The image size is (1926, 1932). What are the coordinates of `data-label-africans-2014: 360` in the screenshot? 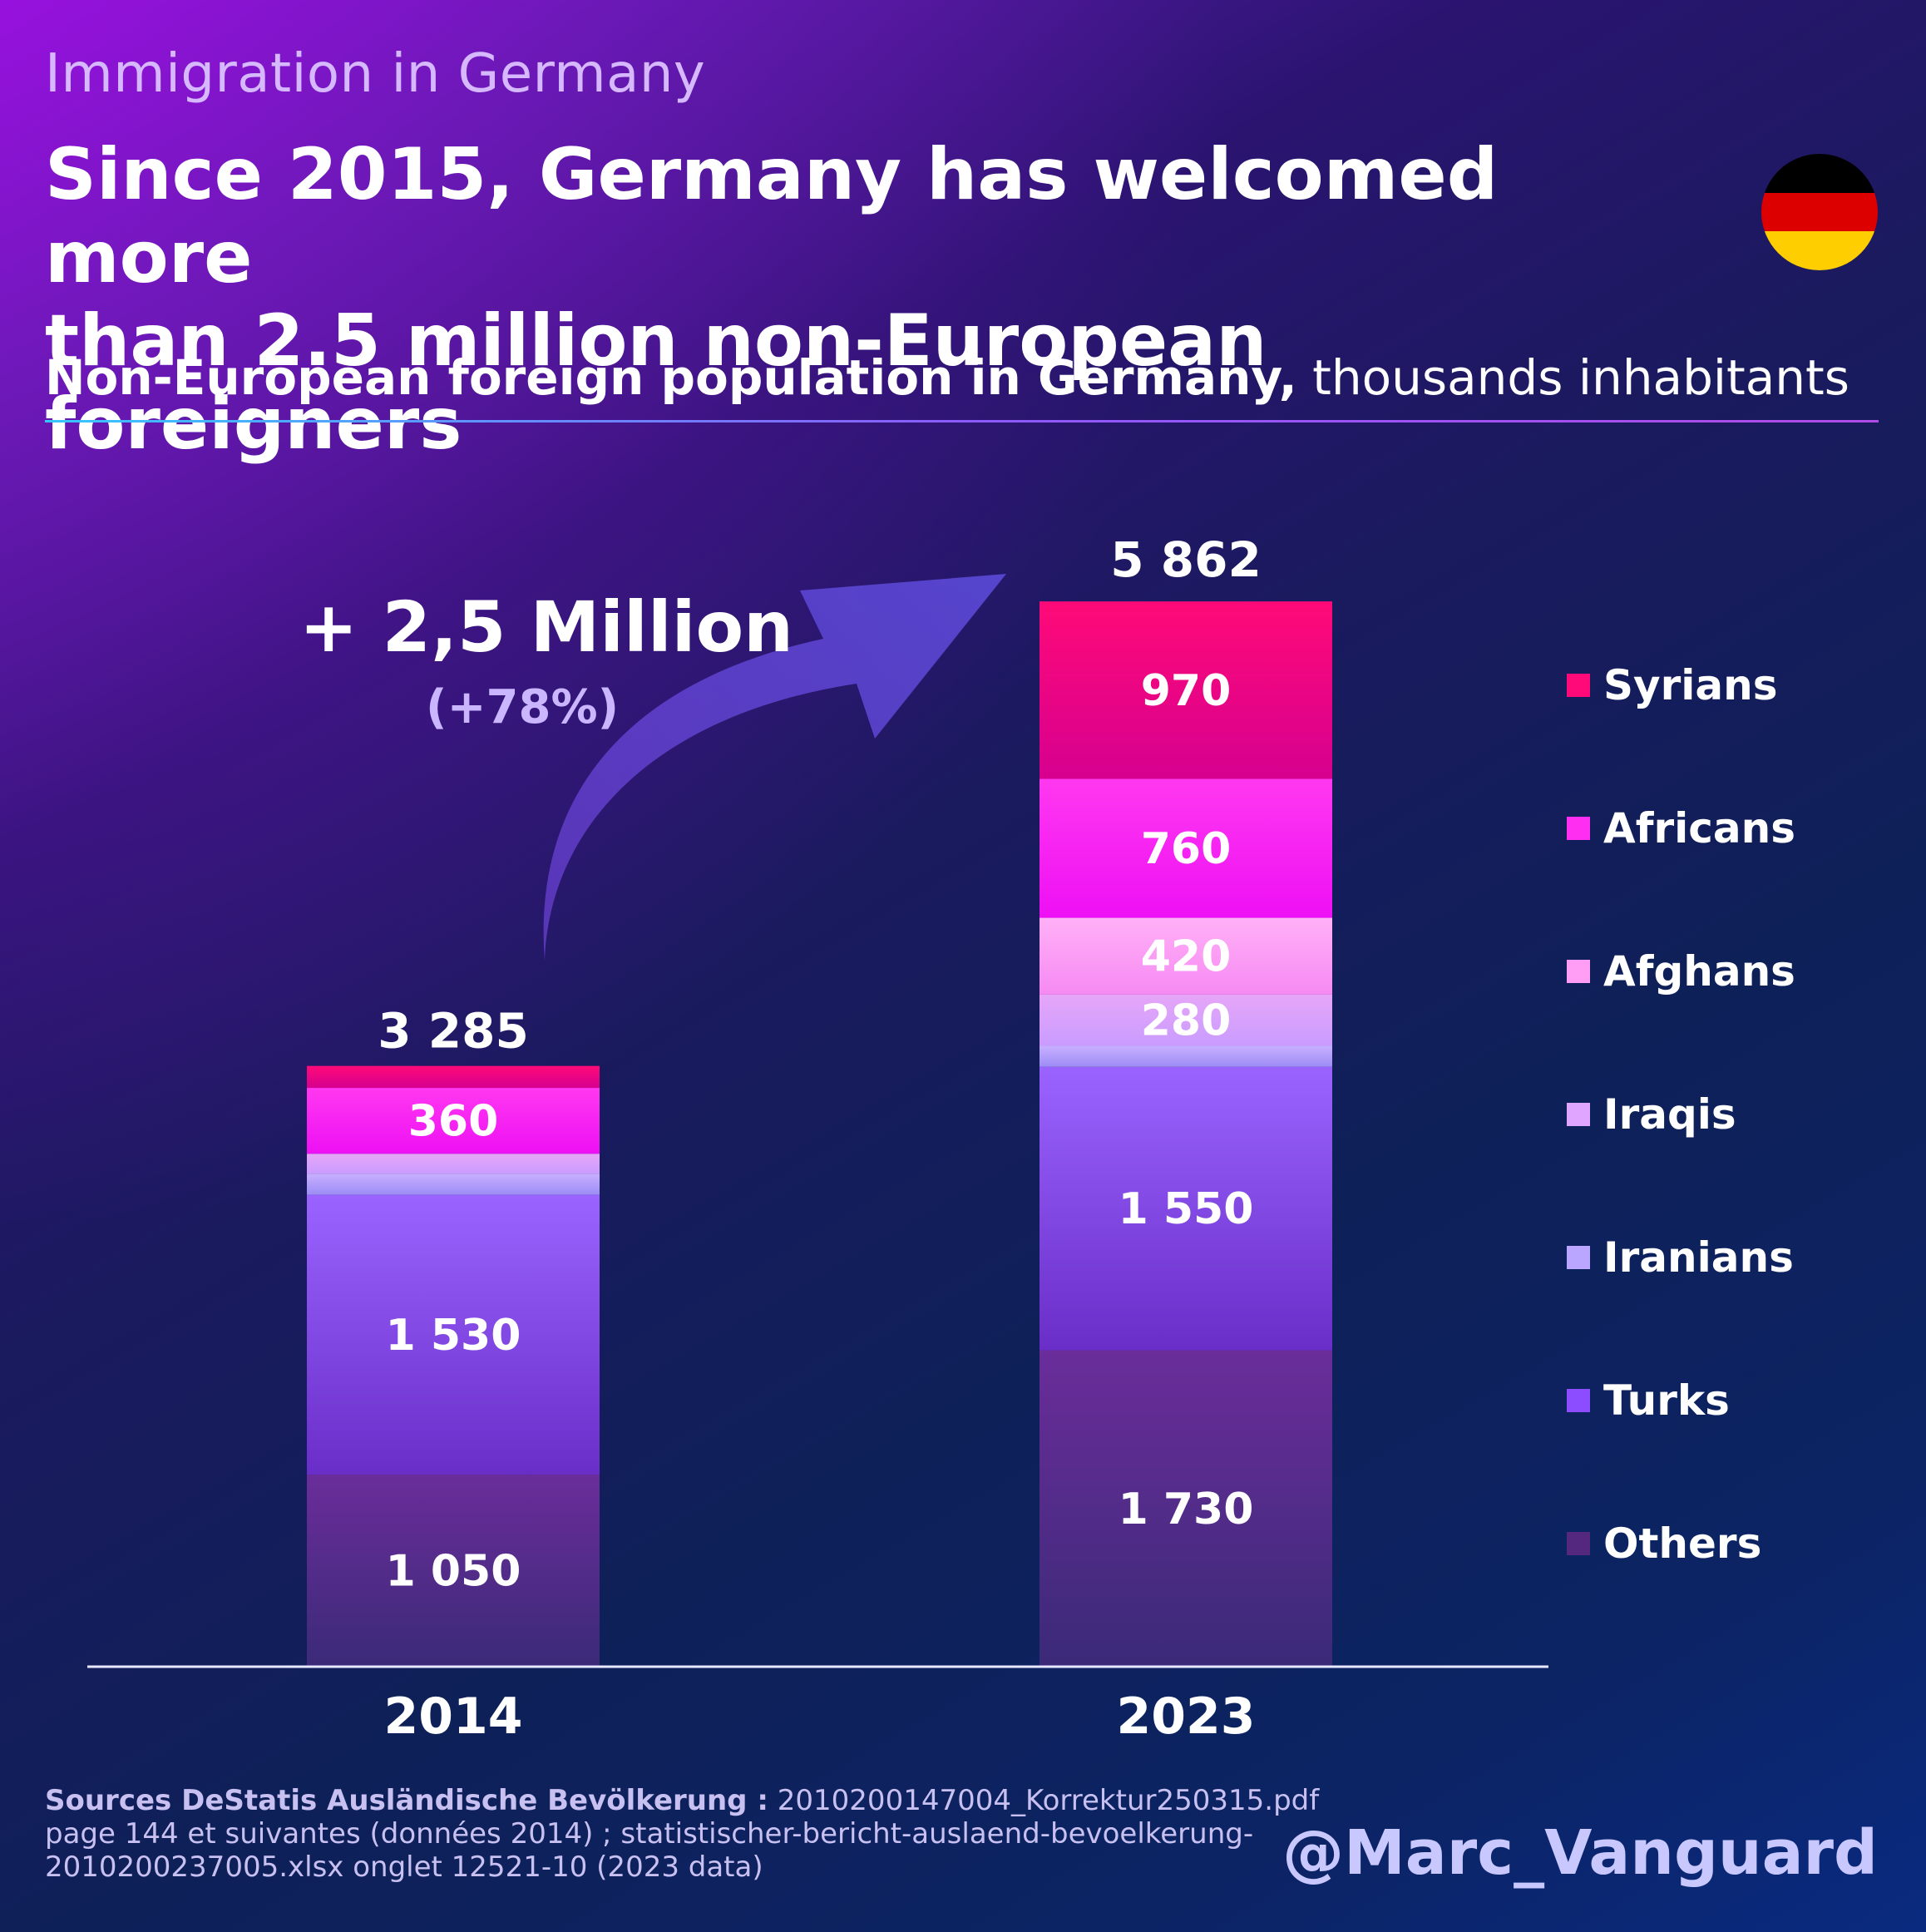 It's located at (453, 1122).